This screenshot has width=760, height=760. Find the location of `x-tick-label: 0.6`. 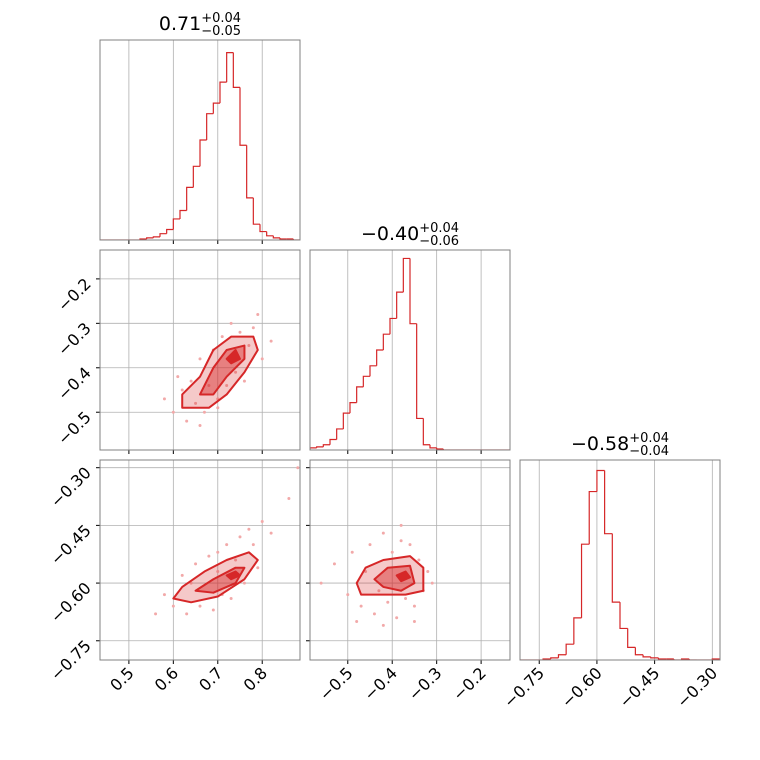

x-tick-label: 0.6 is located at coordinates (166, 678).